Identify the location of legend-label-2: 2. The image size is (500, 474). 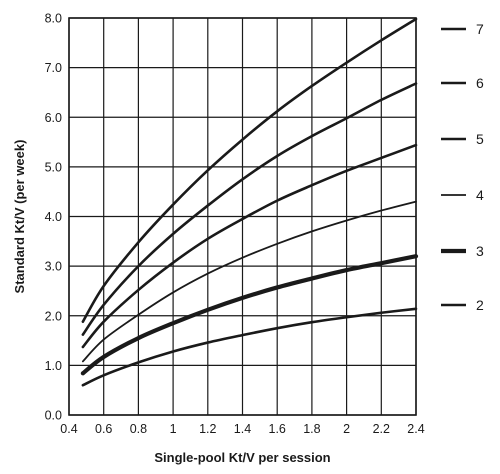
(480, 305).